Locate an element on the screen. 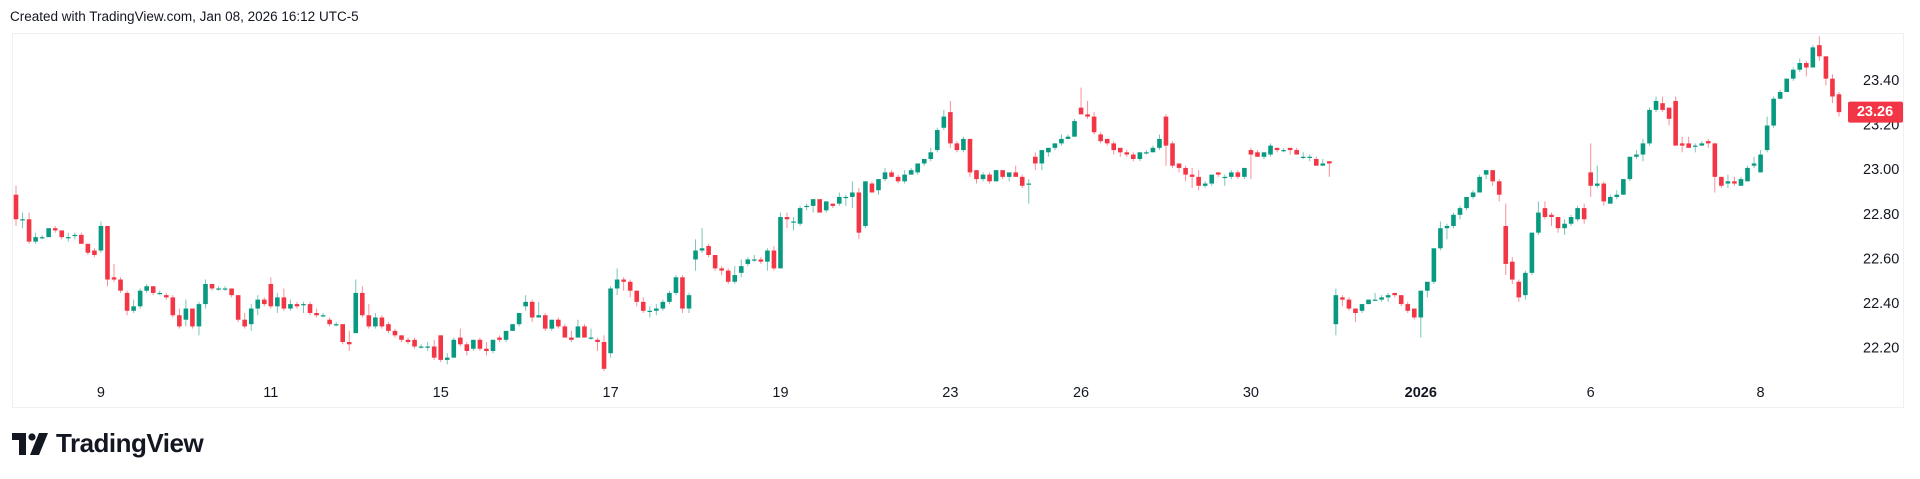  time-axis: 9 11 15 17 19 23 26 30 2026 6 8 is located at coordinates (931, 393).